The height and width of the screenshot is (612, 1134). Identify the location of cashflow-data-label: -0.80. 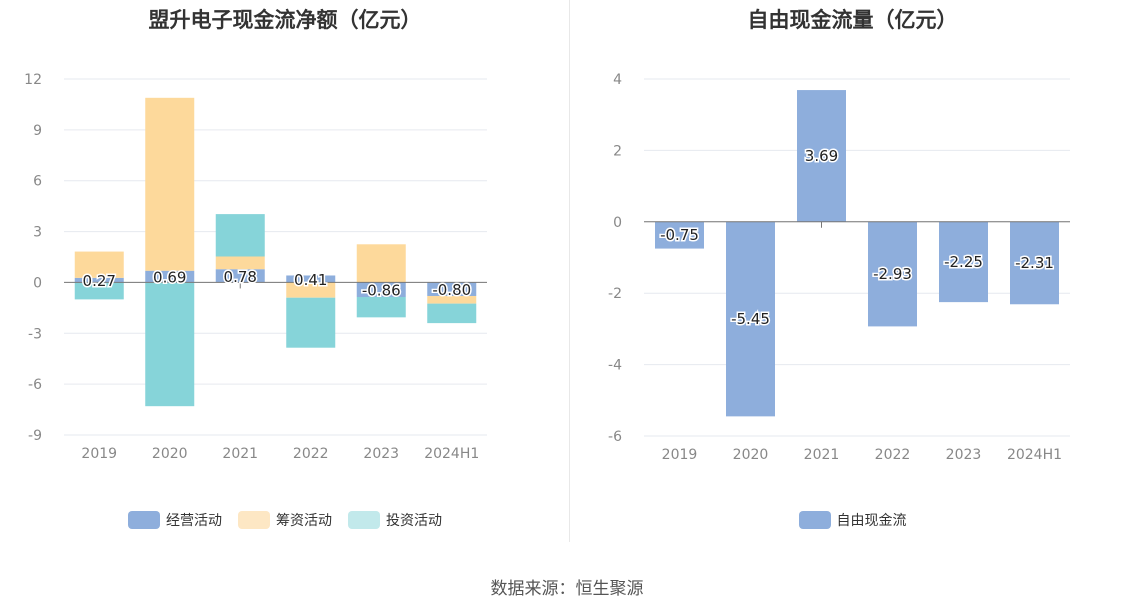
(451, 290).